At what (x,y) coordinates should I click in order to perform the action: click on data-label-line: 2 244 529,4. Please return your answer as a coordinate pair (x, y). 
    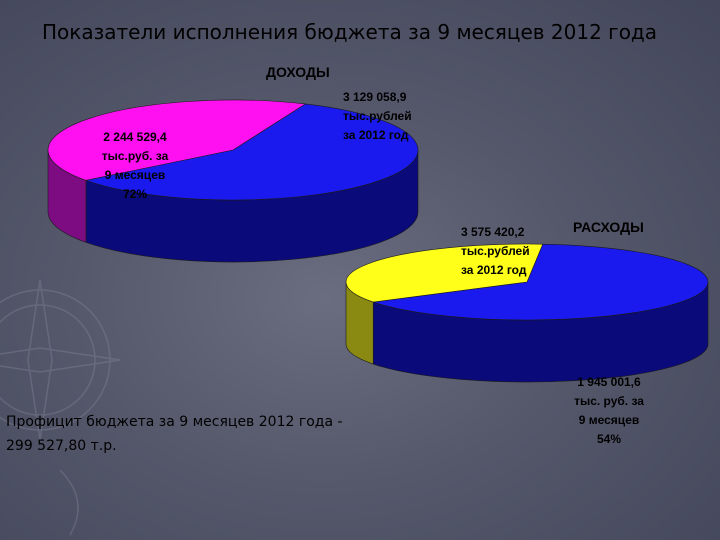
    Looking at the image, I should click on (135, 137).